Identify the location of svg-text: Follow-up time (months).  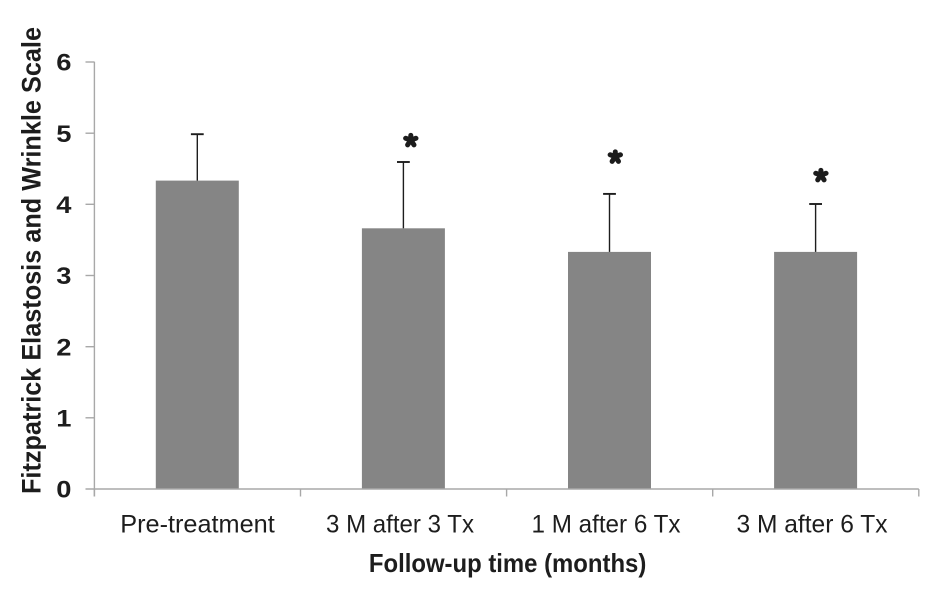
(507, 563).